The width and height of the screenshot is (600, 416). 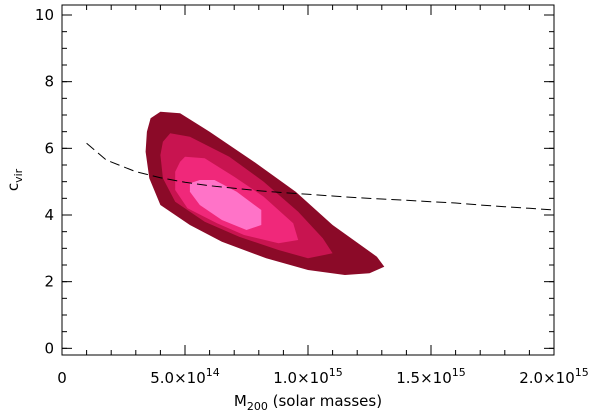 I want to click on x-axis-title-main: M, so click(x=240, y=401).